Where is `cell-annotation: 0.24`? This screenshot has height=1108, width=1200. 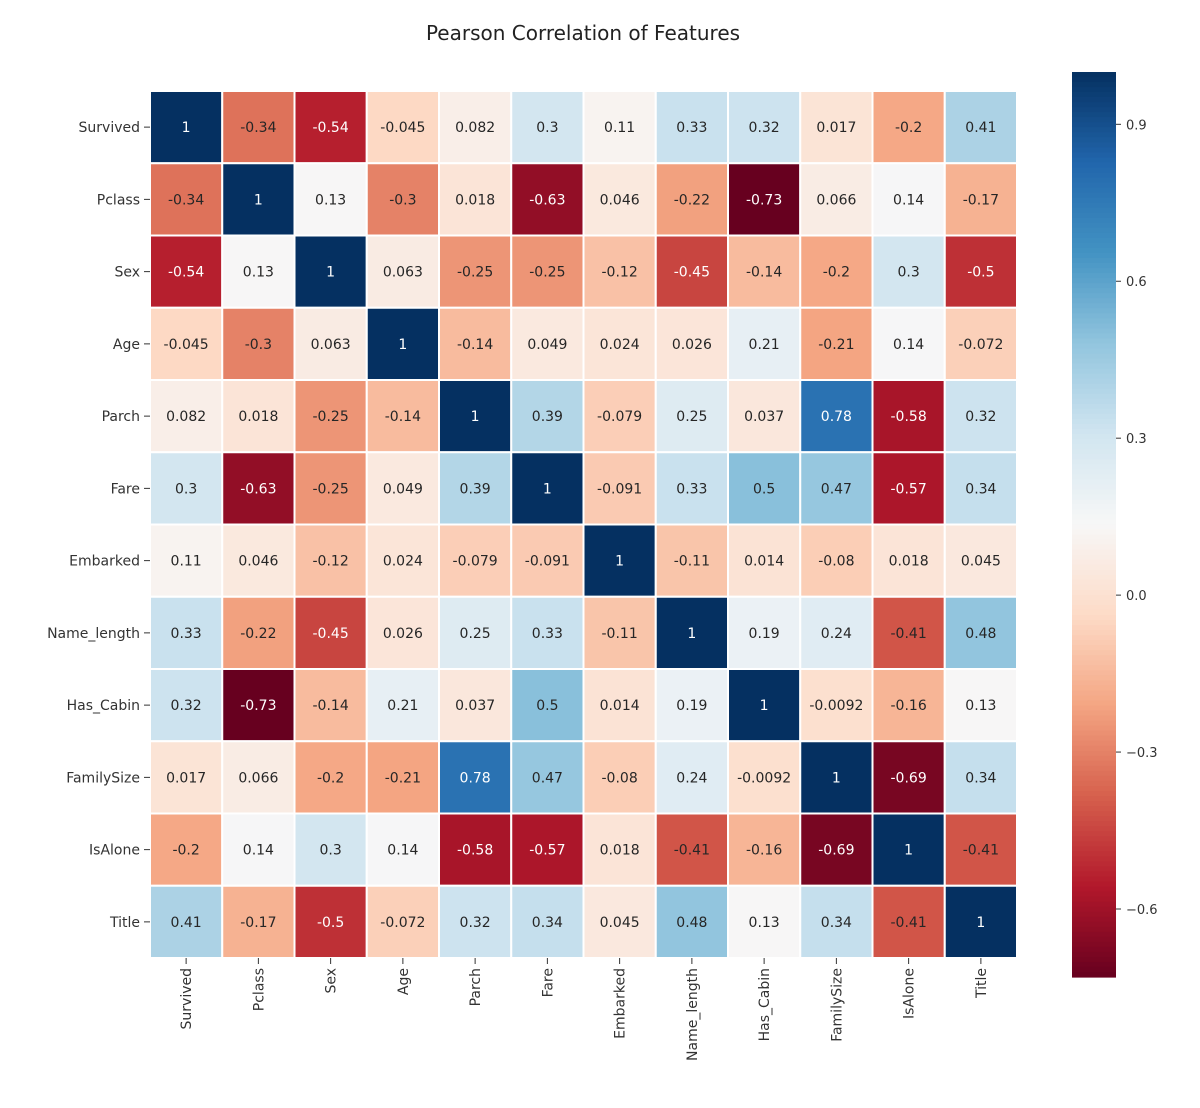
cell-annotation: 0.24 is located at coordinates (836, 634).